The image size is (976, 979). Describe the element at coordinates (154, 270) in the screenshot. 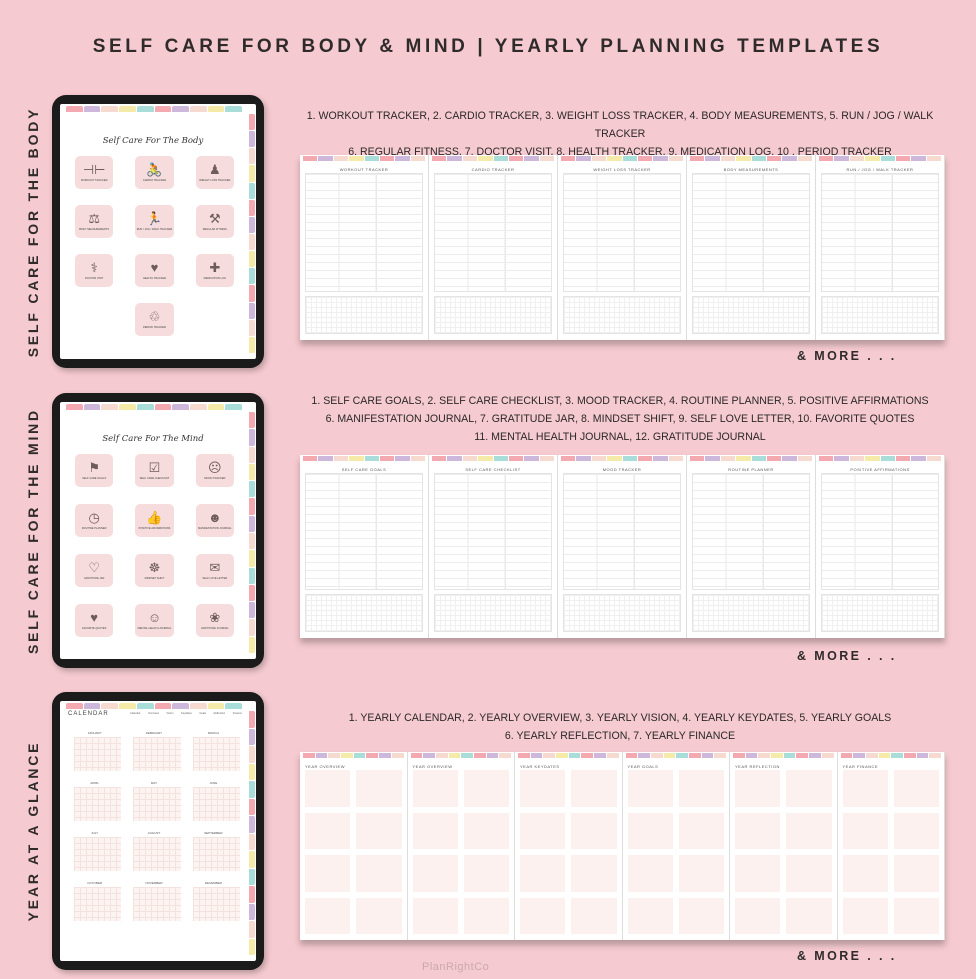

I see `tile-health-tracker: ♥ Health Tracker` at that location.